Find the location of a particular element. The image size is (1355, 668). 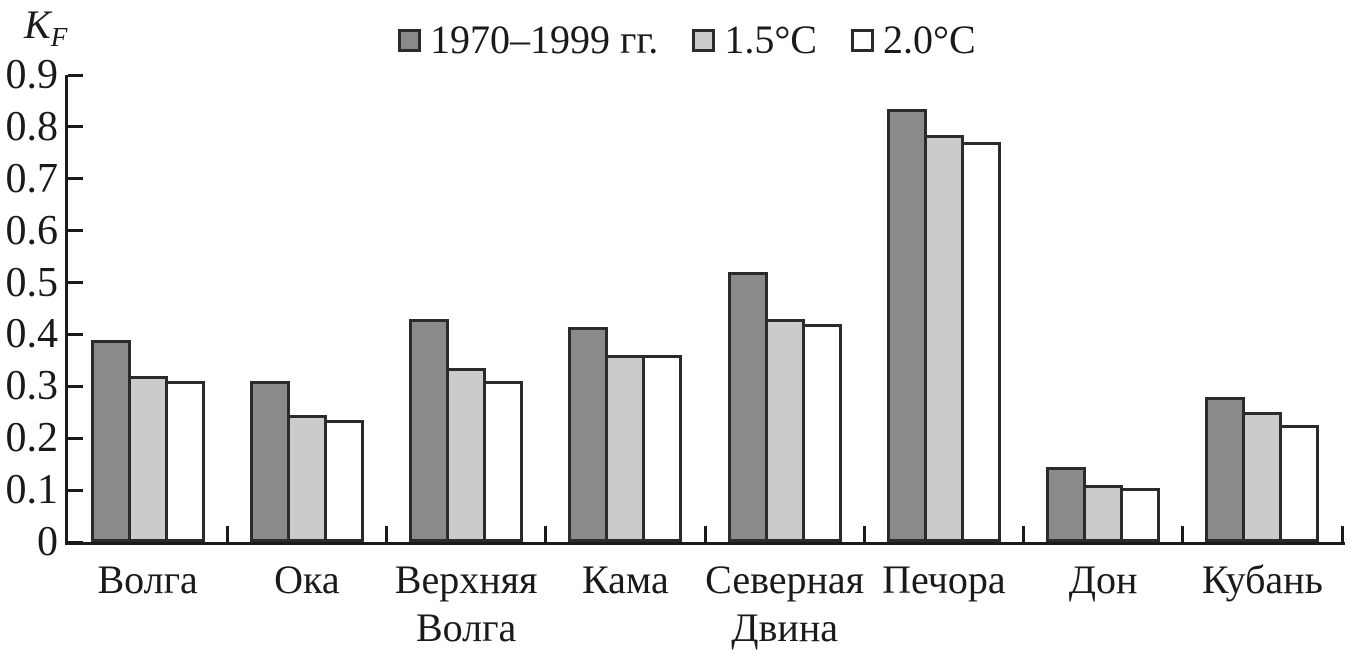

chart-legend: 1970–1999 гг. 1.5°C 2.0°C is located at coordinates (687, 40).